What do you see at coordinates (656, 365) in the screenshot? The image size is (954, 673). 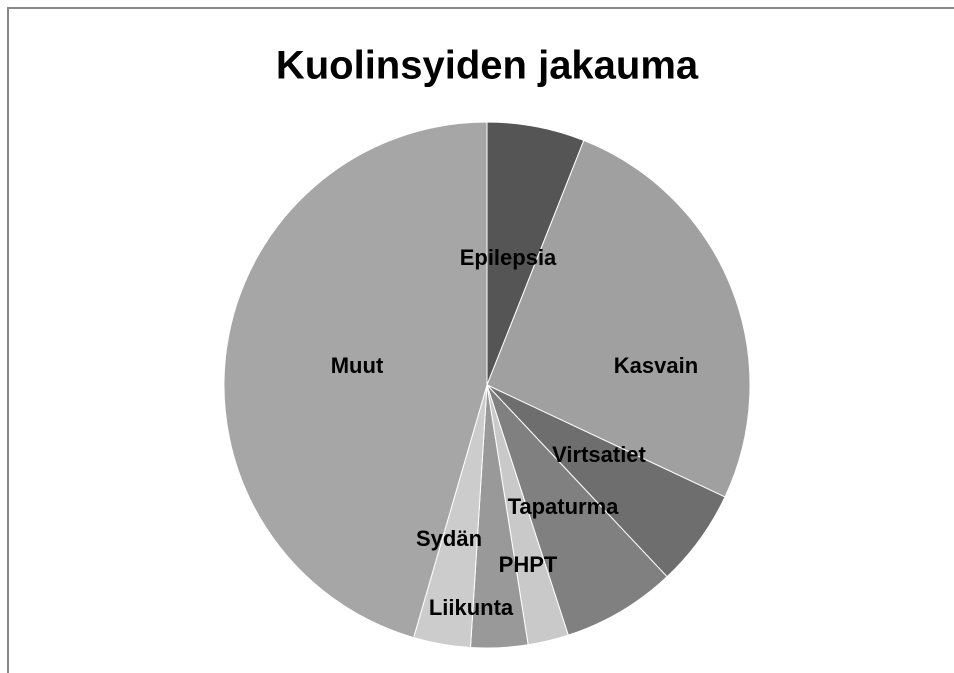 I see `slice-label: Kasvain` at bounding box center [656, 365].